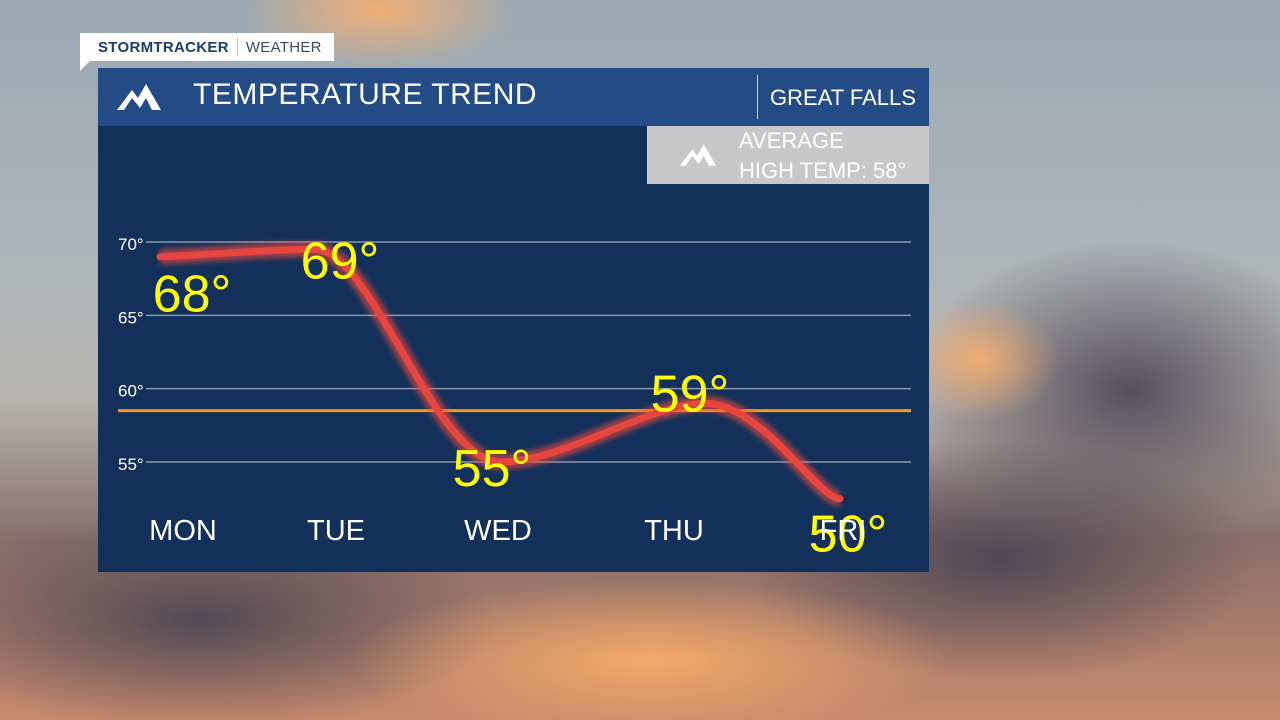 This screenshot has height=720, width=1280. Describe the element at coordinates (237, 47) in the screenshot. I see `brand-divider` at that location.